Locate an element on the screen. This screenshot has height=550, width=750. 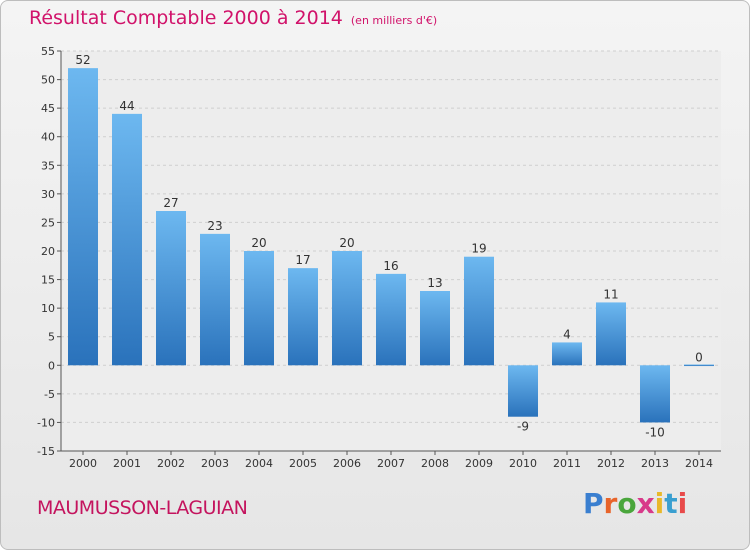
x-tick-label: 2005 is located at coordinates (303, 463).